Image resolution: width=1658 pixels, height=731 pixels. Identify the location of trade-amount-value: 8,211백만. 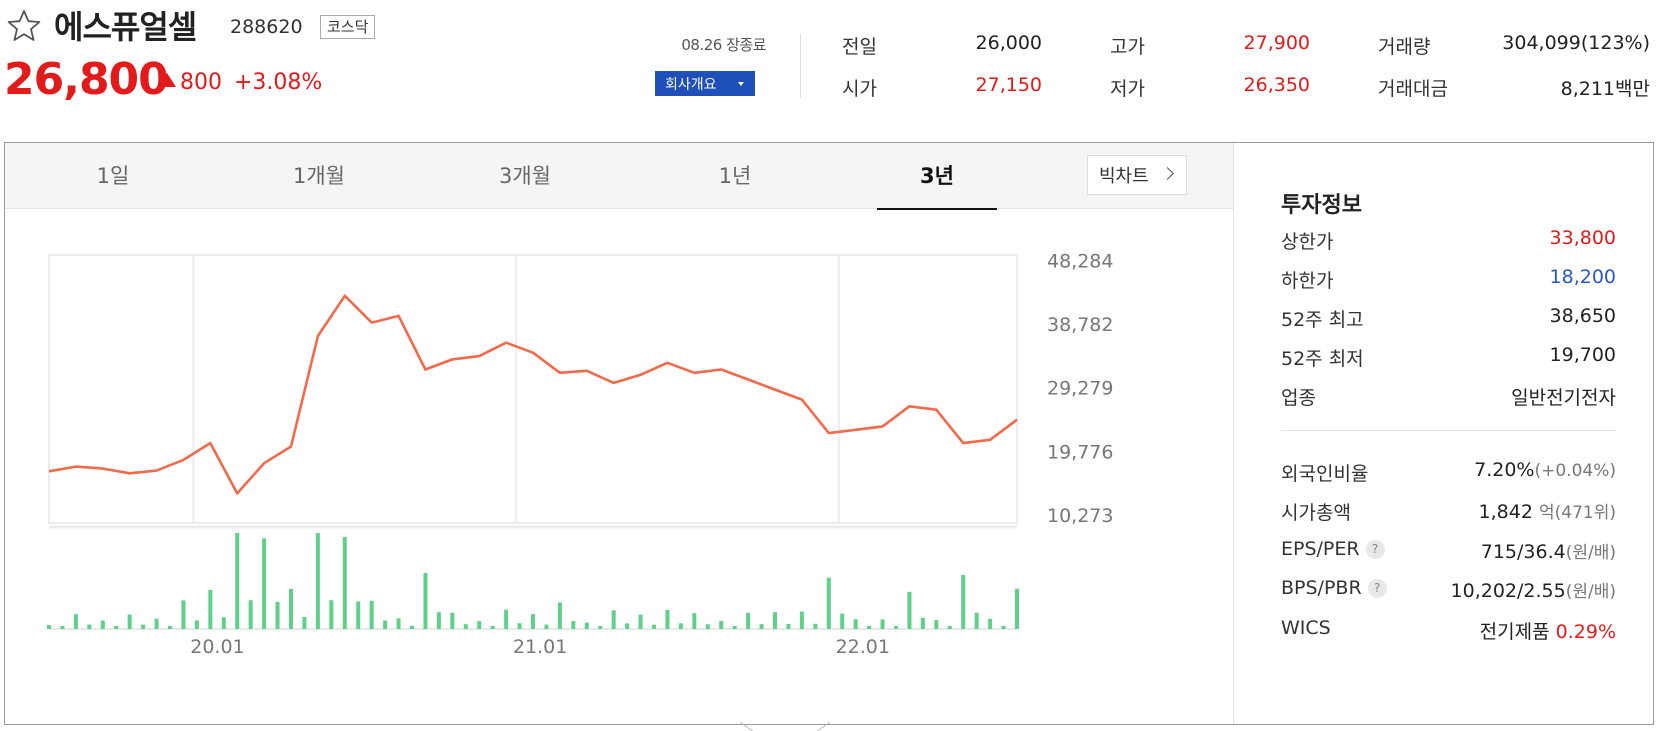
(1560, 87).